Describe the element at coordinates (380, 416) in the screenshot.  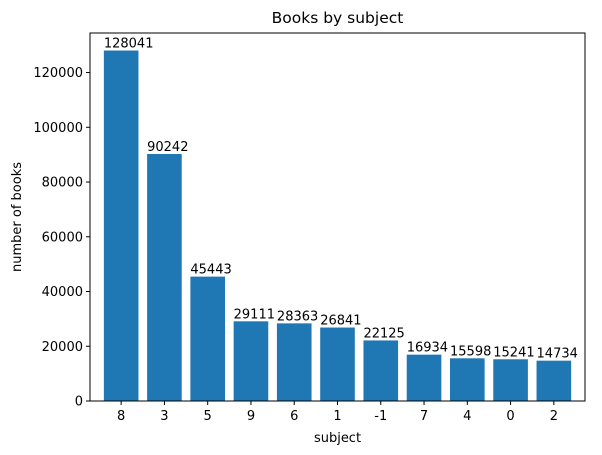
I see `x-tick-label--1: -1` at that location.